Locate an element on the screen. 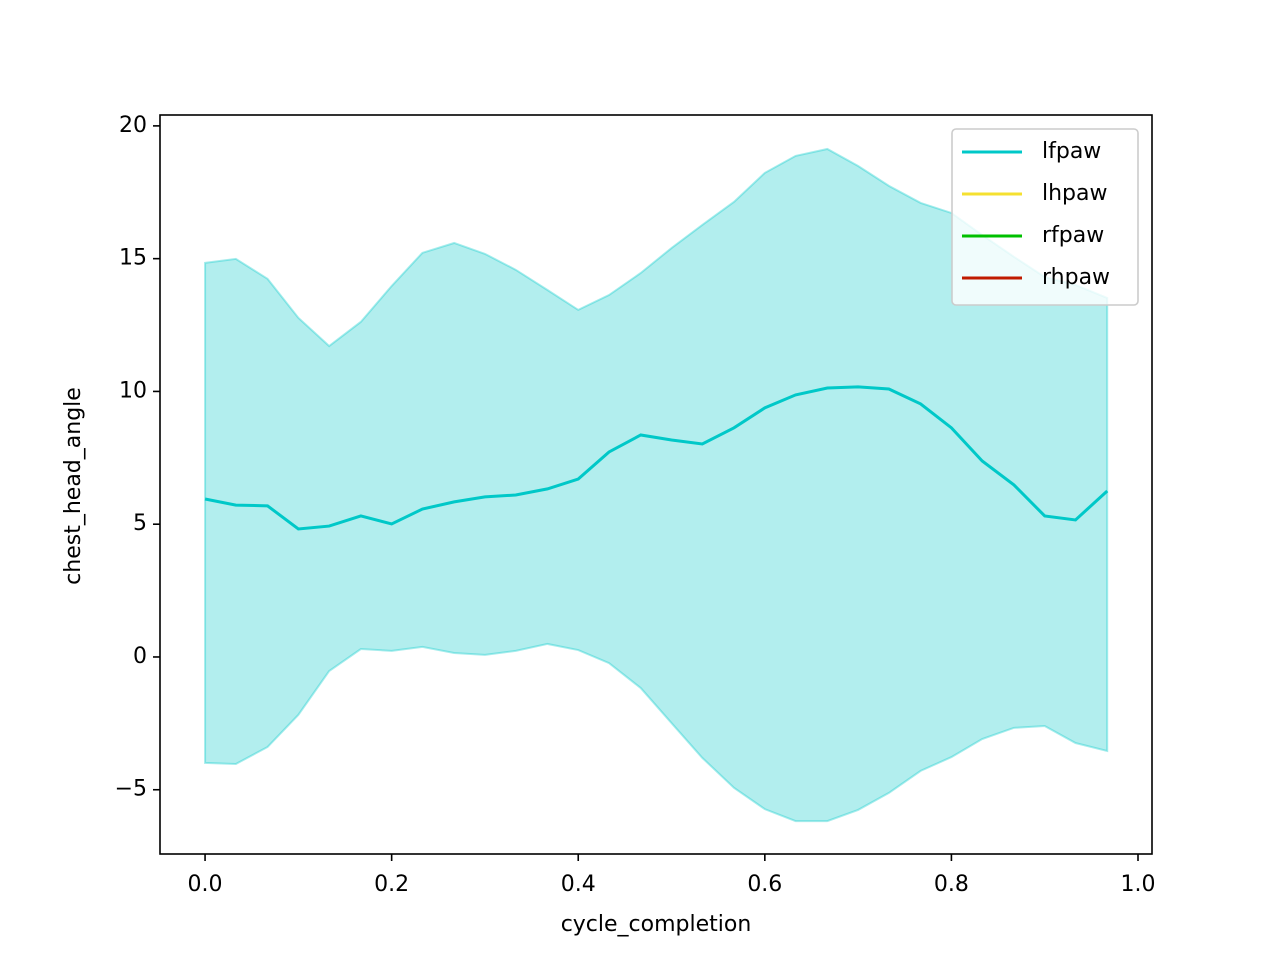 The height and width of the screenshot is (960, 1280). legend-label: rhpaw is located at coordinates (1076, 277).